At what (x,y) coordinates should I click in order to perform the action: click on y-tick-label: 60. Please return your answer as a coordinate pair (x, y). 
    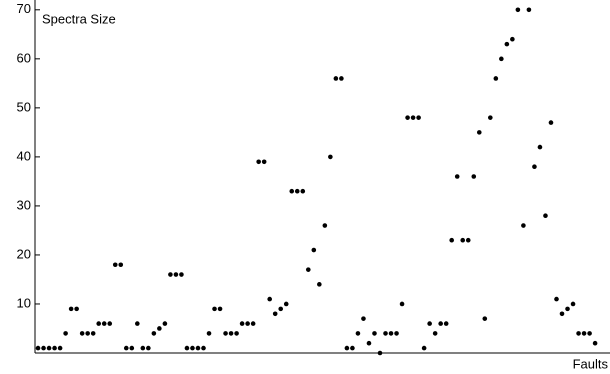
    Looking at the image, I should click on (24, 57).